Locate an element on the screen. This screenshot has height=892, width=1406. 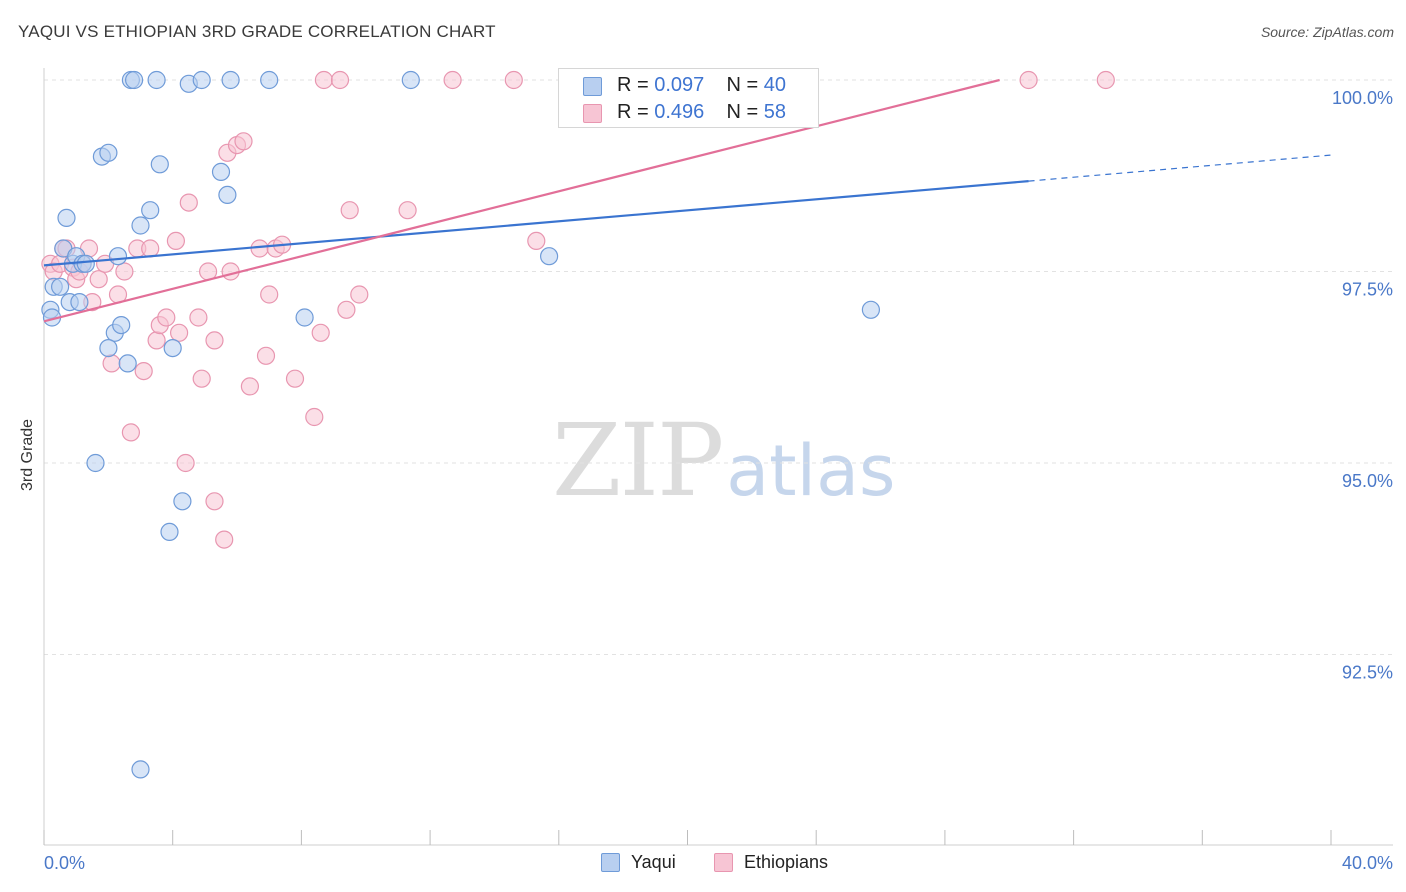
y-tick-label: 92.5% is located at coordinates (1367, 673).